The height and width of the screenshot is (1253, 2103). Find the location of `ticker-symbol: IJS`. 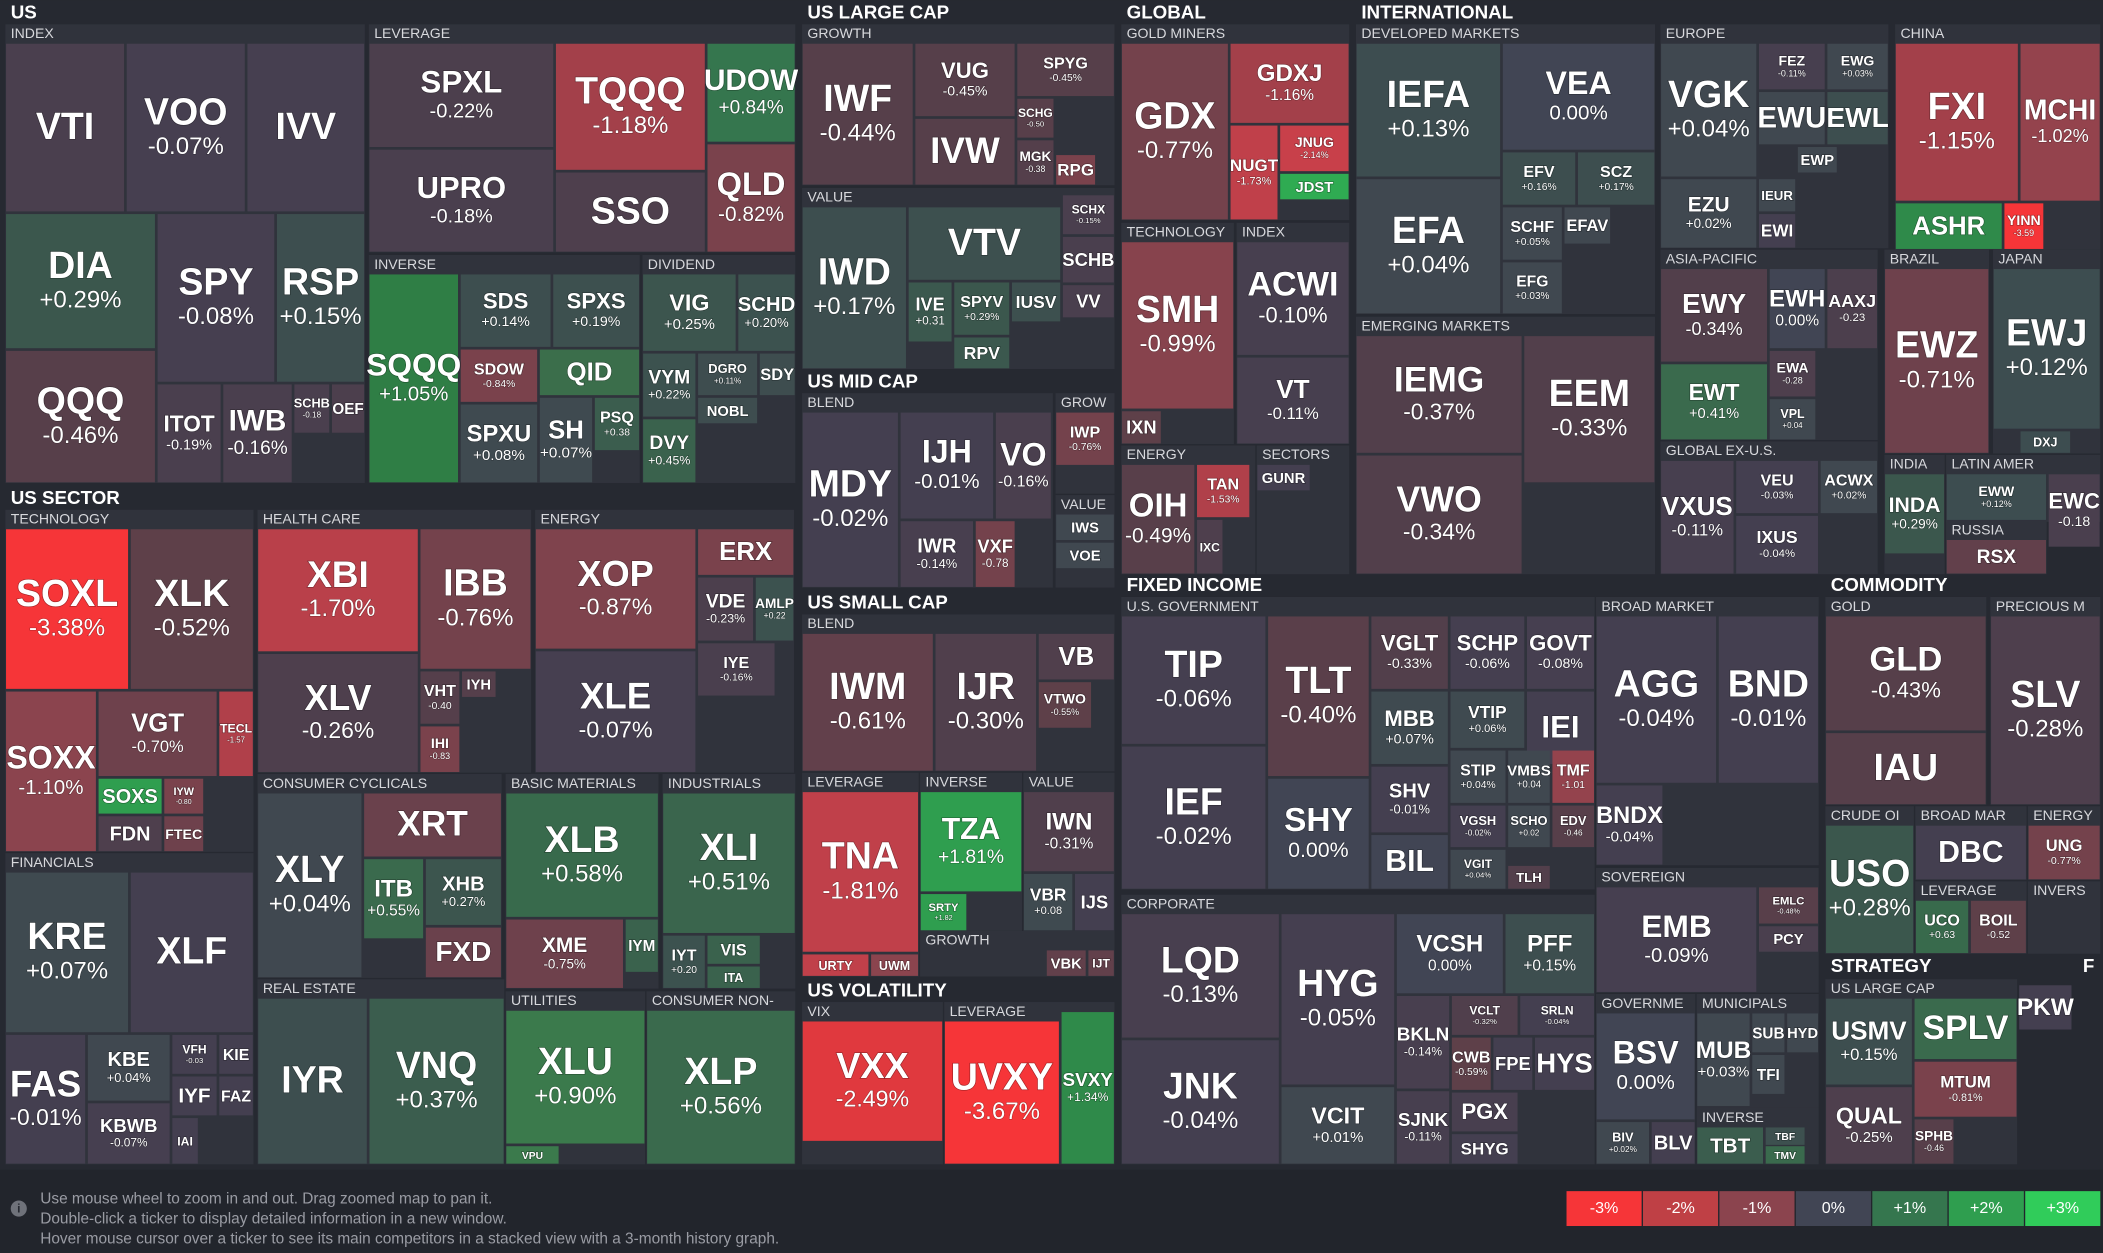

ticker-symbol: IJS is located at coordinates (1094, 902).